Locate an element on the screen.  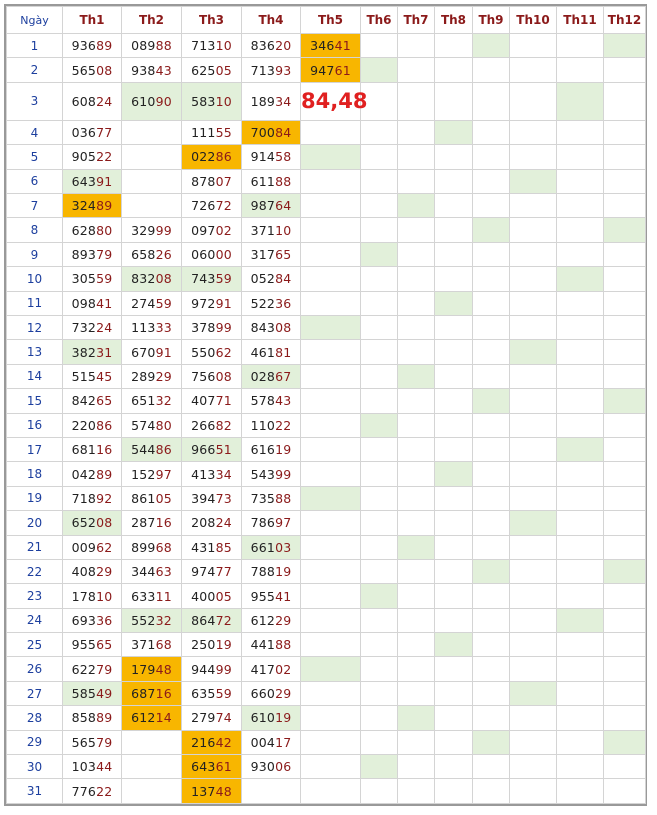
result-cell: 34641 is located at coordinates (330, 45).